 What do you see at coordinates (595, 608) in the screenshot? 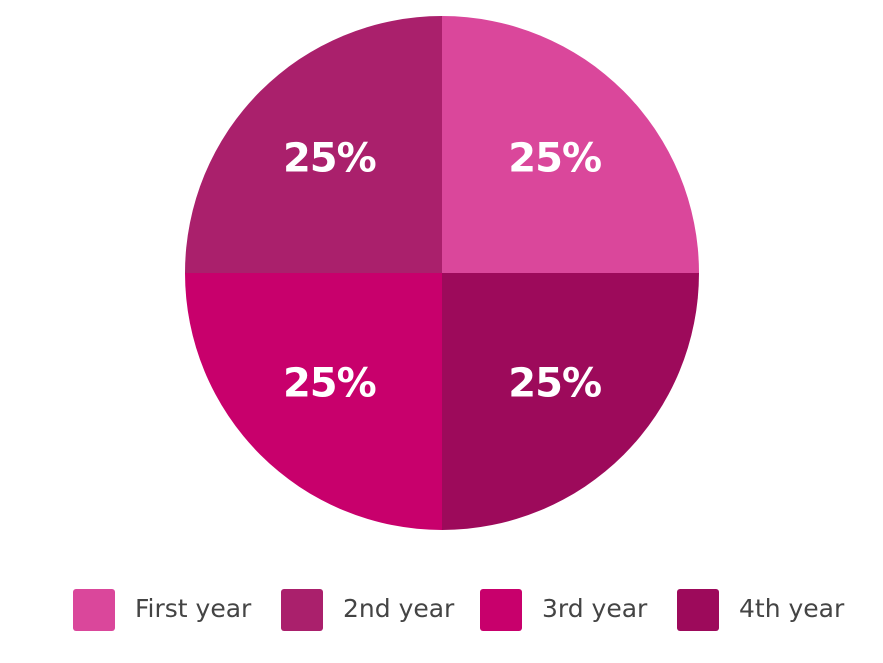
I see `legend-label: 3rd year` at bounding box center [595, 608].